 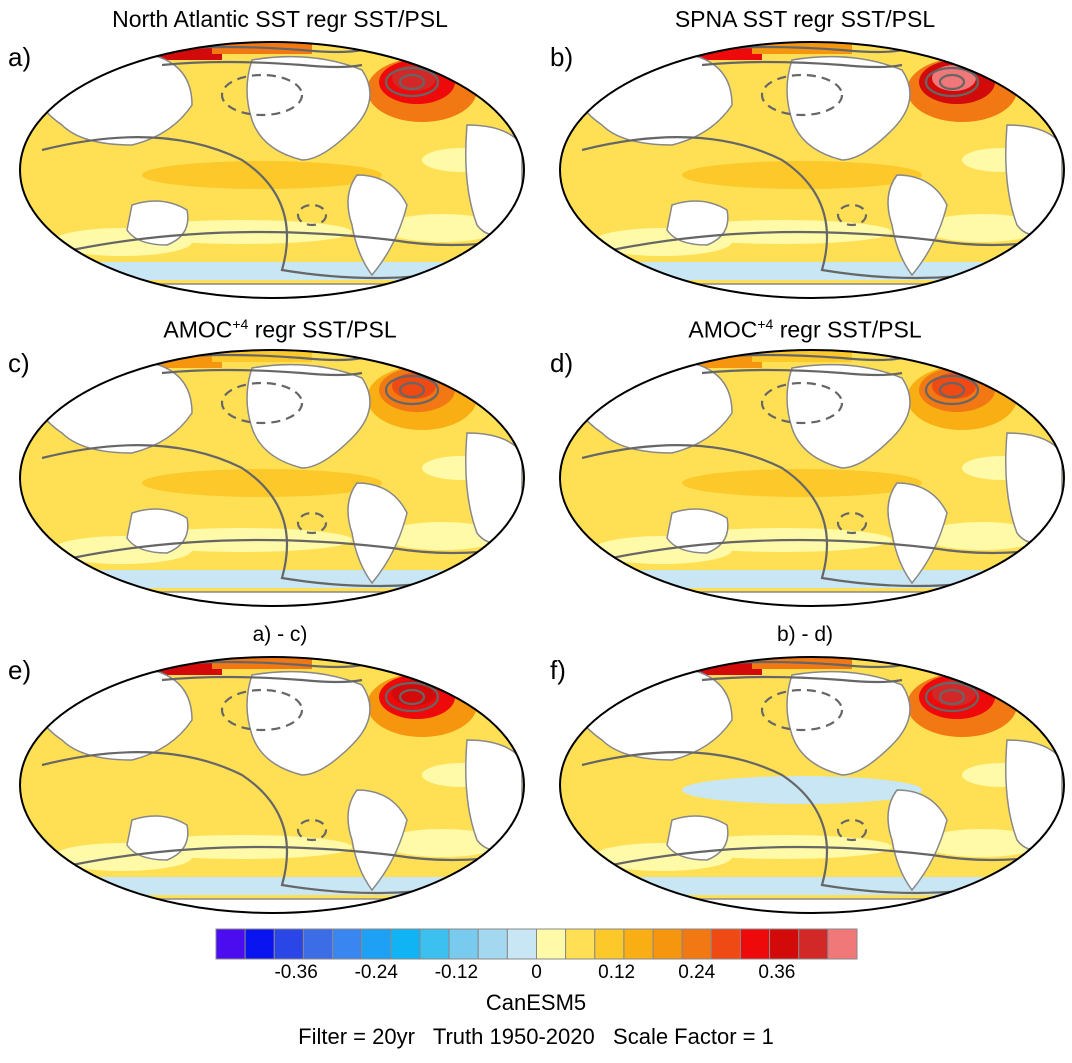 I want to click on panel-title-d-rest: regr SST/PSL, so click(x=847, y=329).